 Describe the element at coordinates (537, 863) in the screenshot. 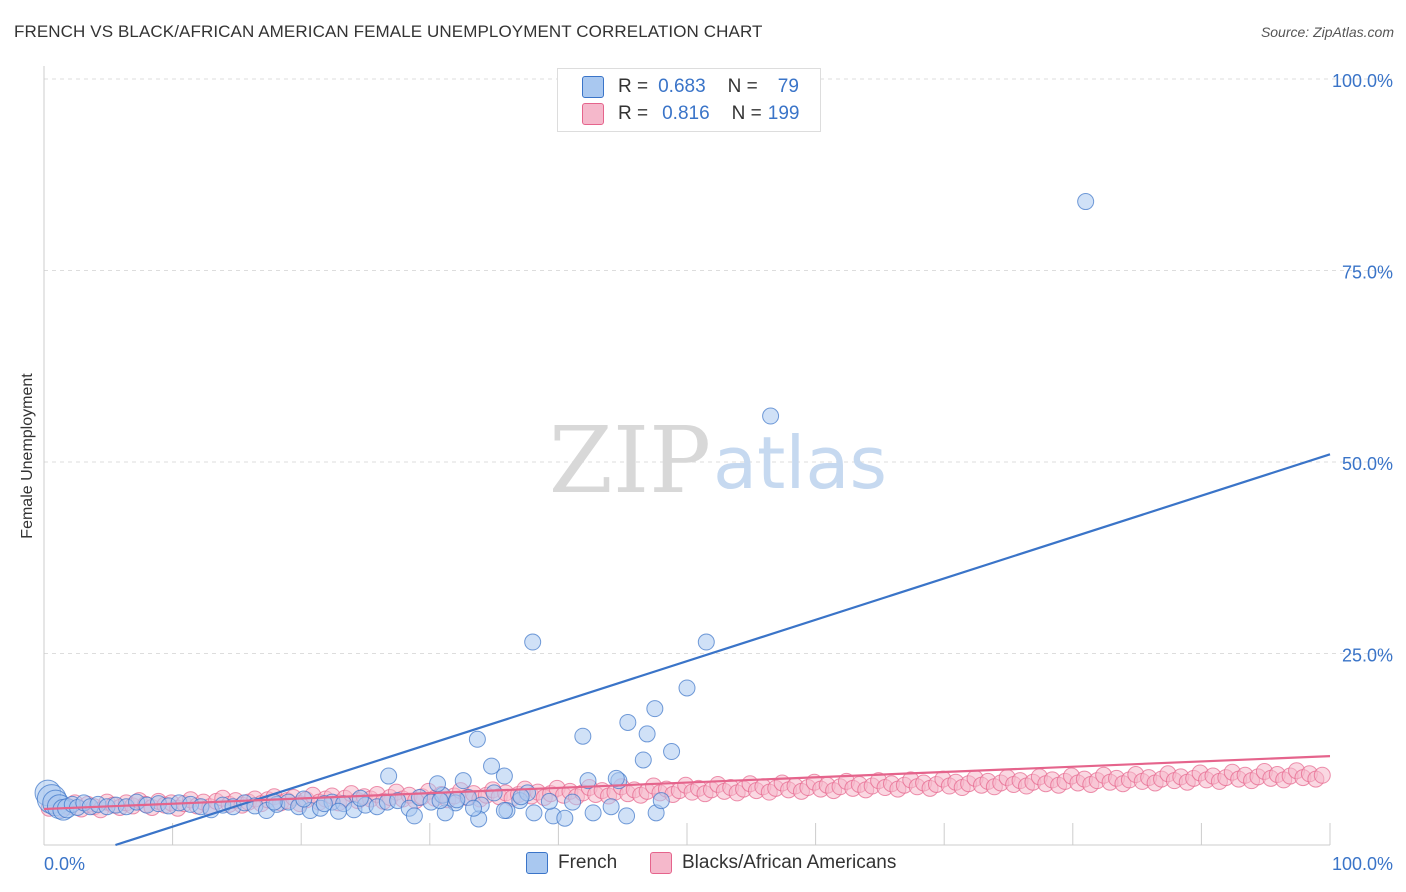

I see `bottom-legend-swatch-french` at that location.